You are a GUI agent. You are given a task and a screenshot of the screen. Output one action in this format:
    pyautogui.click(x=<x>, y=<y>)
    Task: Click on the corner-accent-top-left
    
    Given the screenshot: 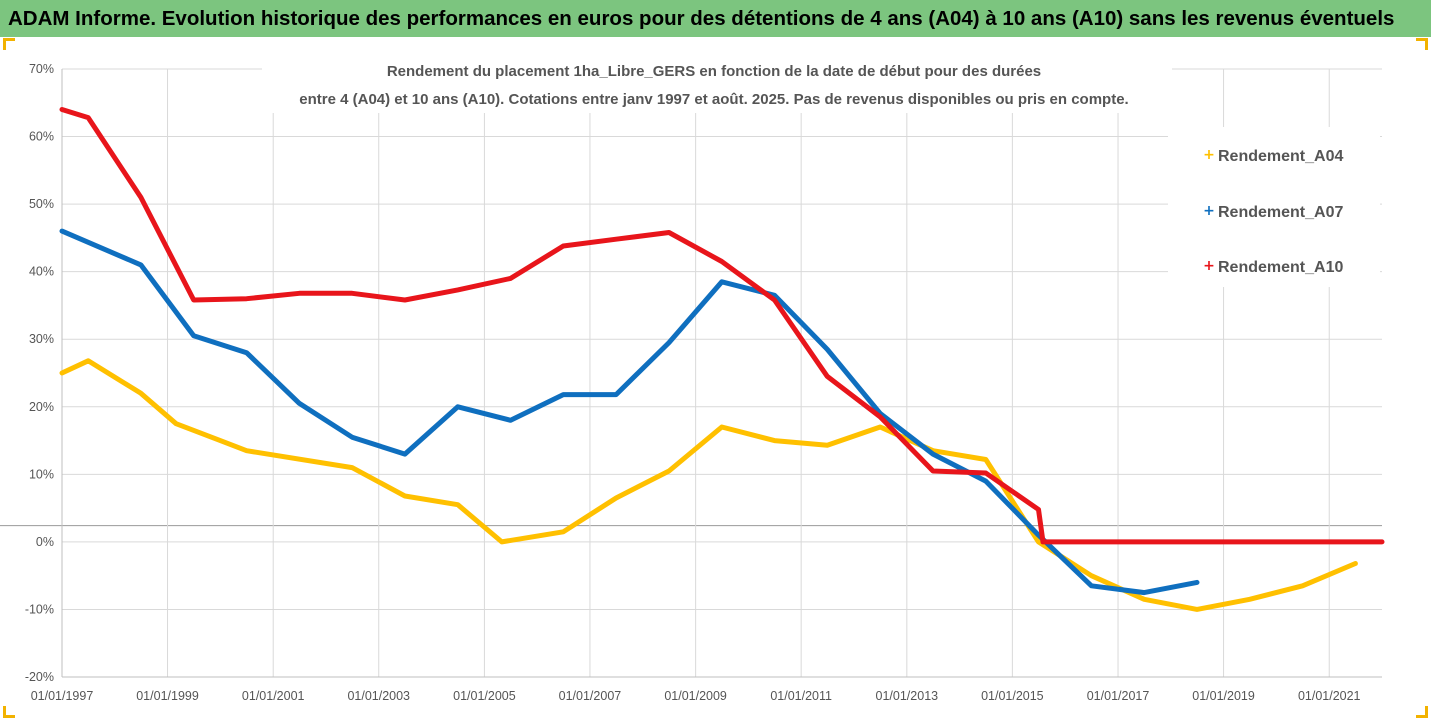 What is the action you would take?
    pyautogui.click(x=9, y=44)
    